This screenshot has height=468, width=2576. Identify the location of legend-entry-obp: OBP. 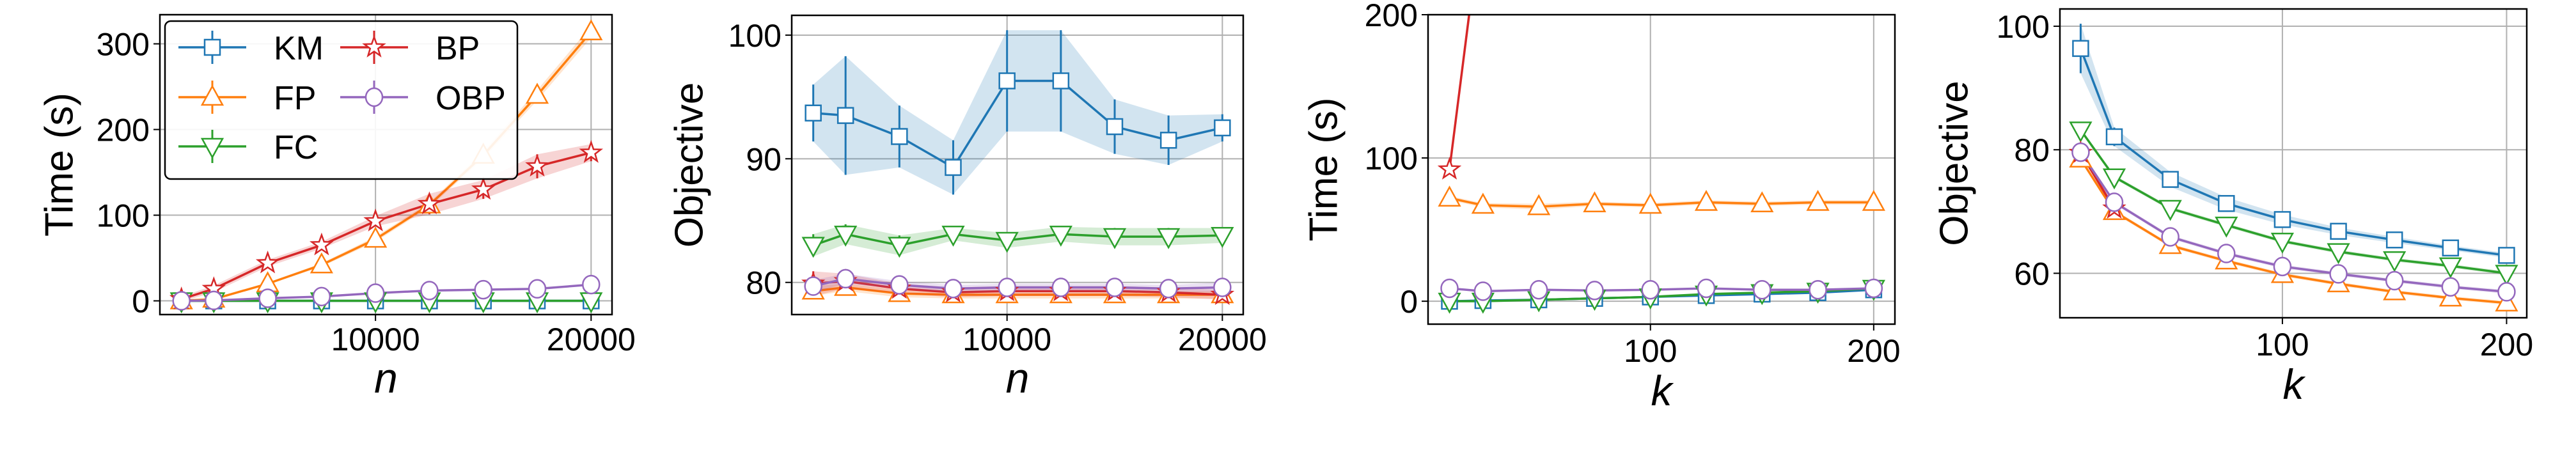
(423, 99).